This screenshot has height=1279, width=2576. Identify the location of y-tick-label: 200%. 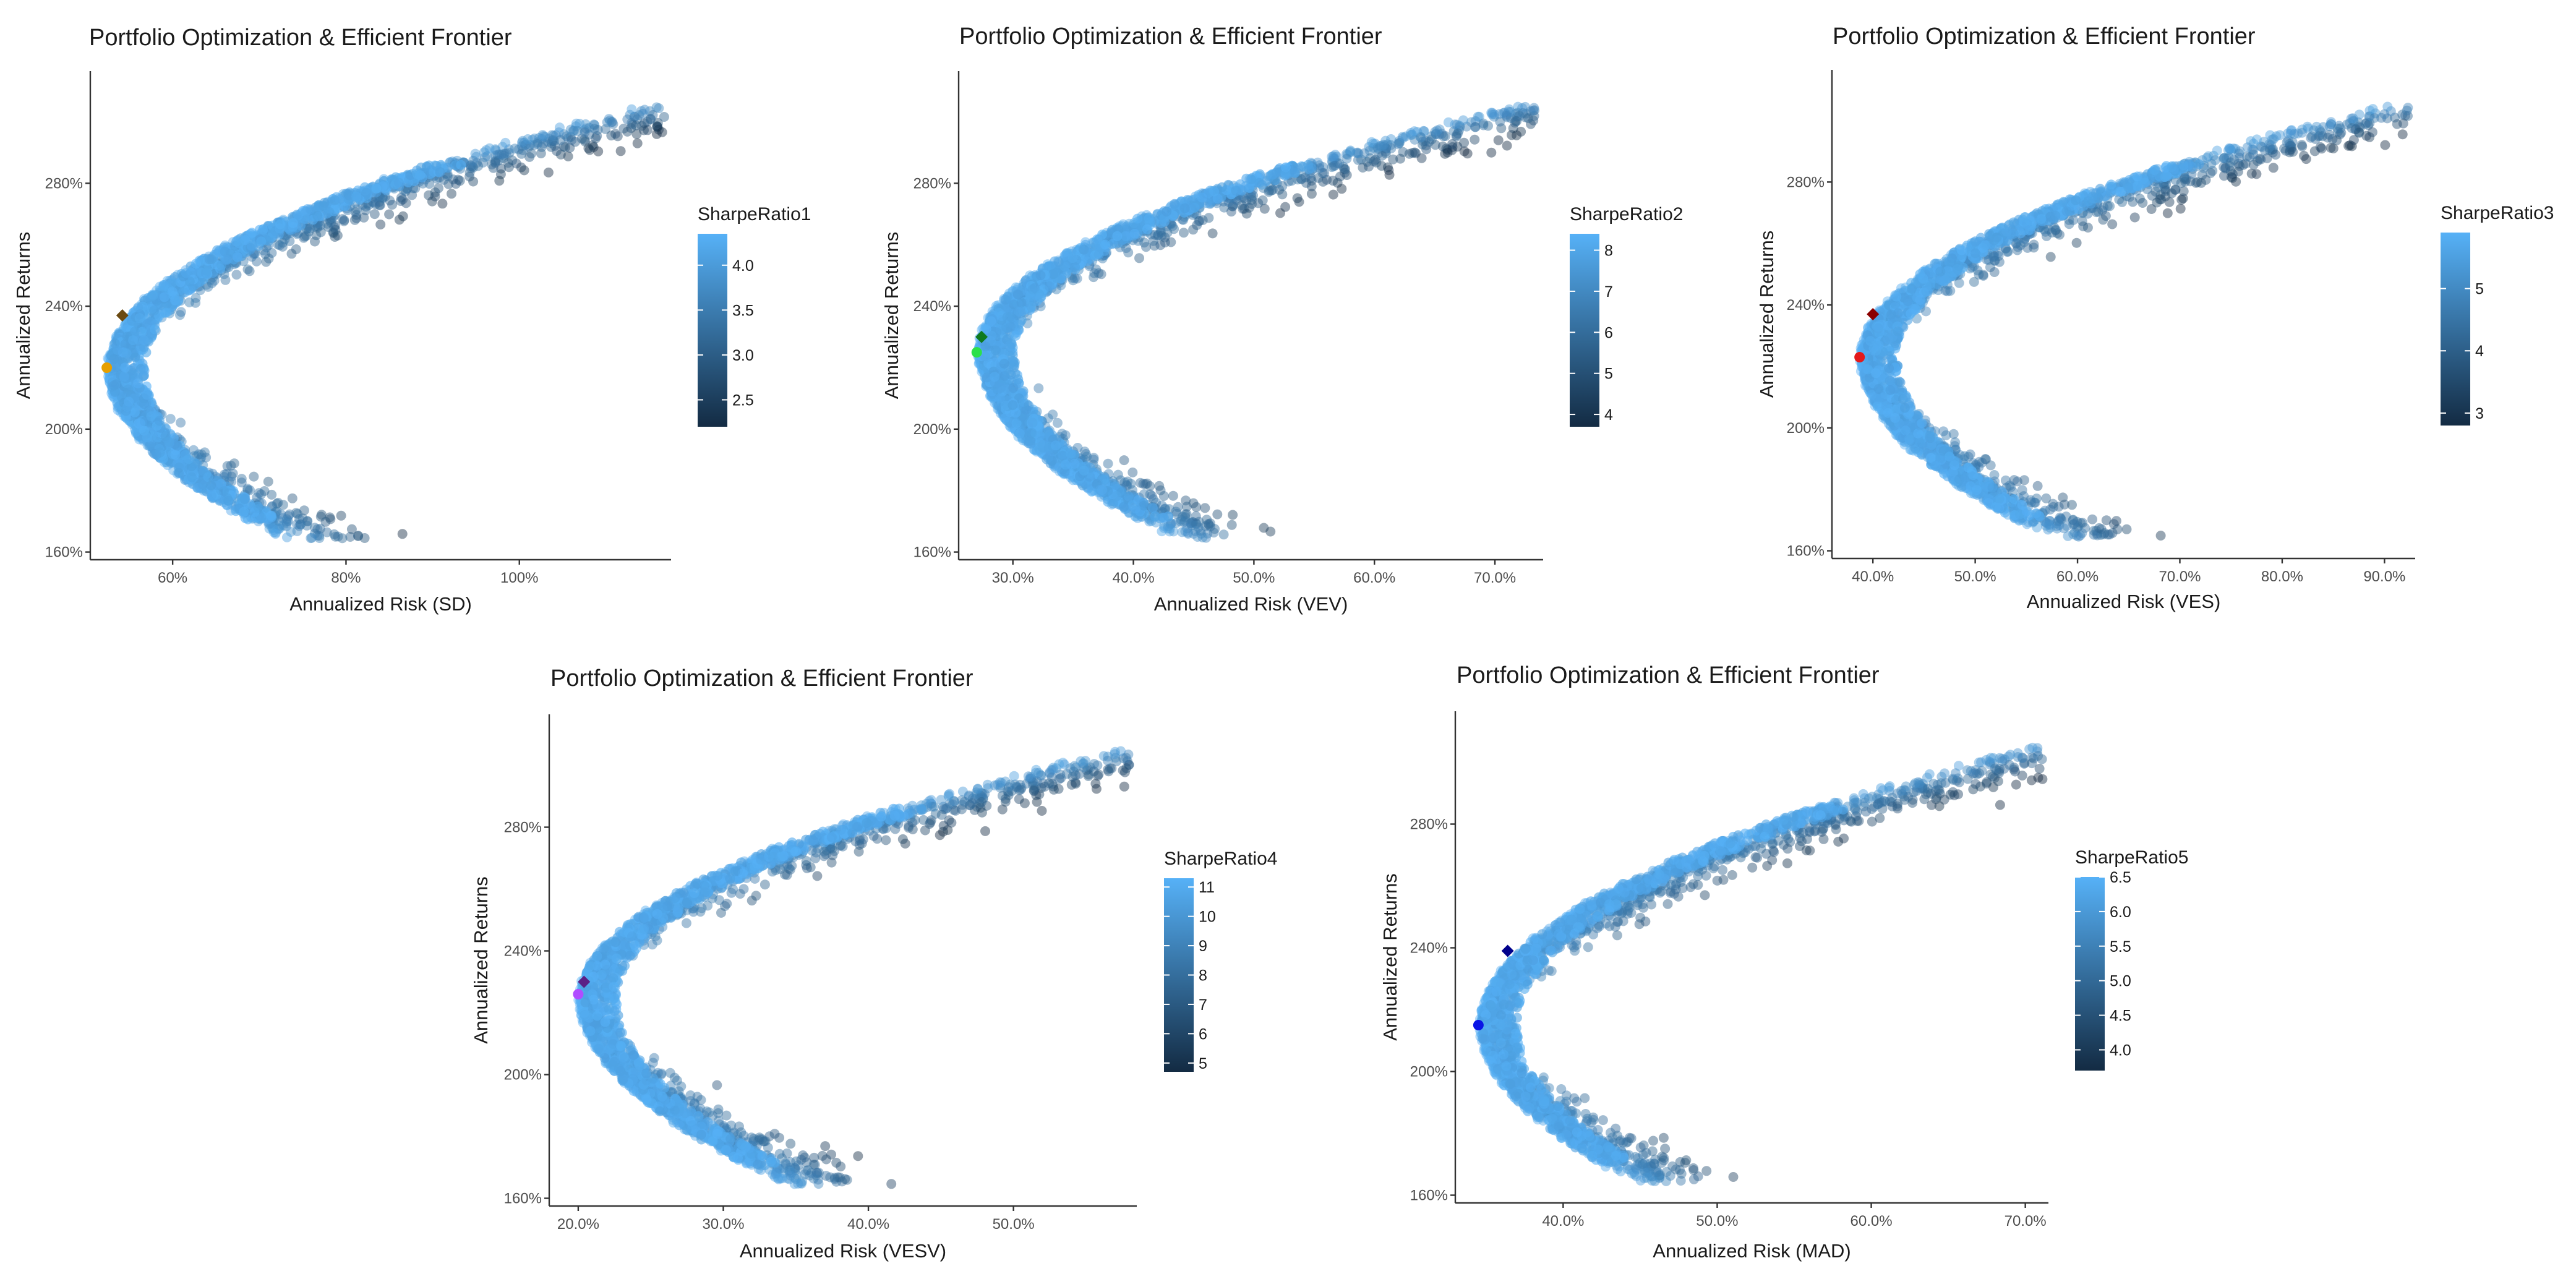
(64, 429).